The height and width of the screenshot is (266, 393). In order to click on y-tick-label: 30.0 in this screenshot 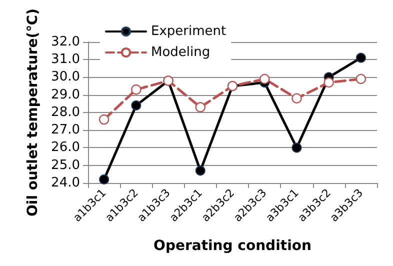, I will do `click(65, 77)`.